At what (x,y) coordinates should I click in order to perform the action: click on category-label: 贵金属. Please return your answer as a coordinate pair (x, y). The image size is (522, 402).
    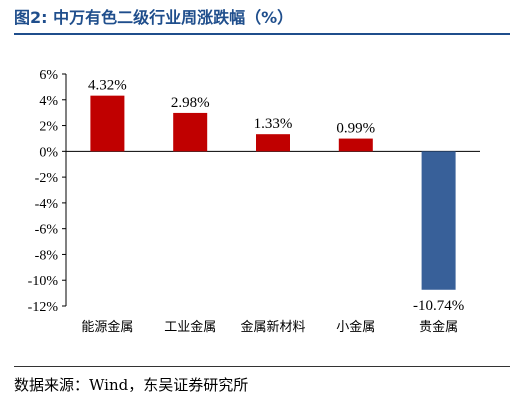
    Looking at the image, I should click on (438, 327).